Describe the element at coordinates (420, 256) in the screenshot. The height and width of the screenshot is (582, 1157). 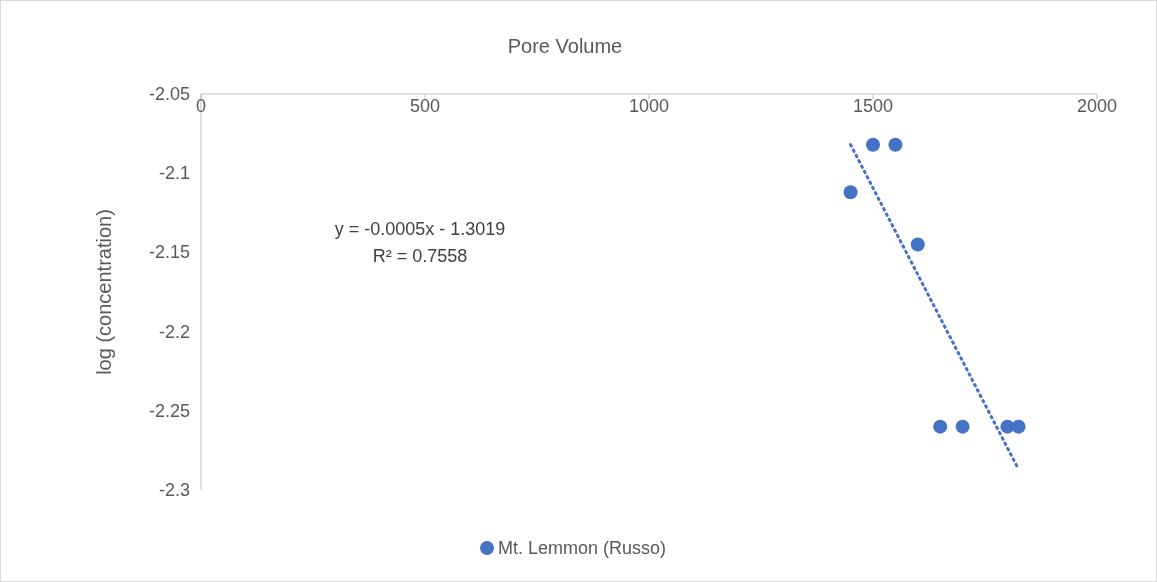
I see `annotation: R² = 0.7558` at that location.